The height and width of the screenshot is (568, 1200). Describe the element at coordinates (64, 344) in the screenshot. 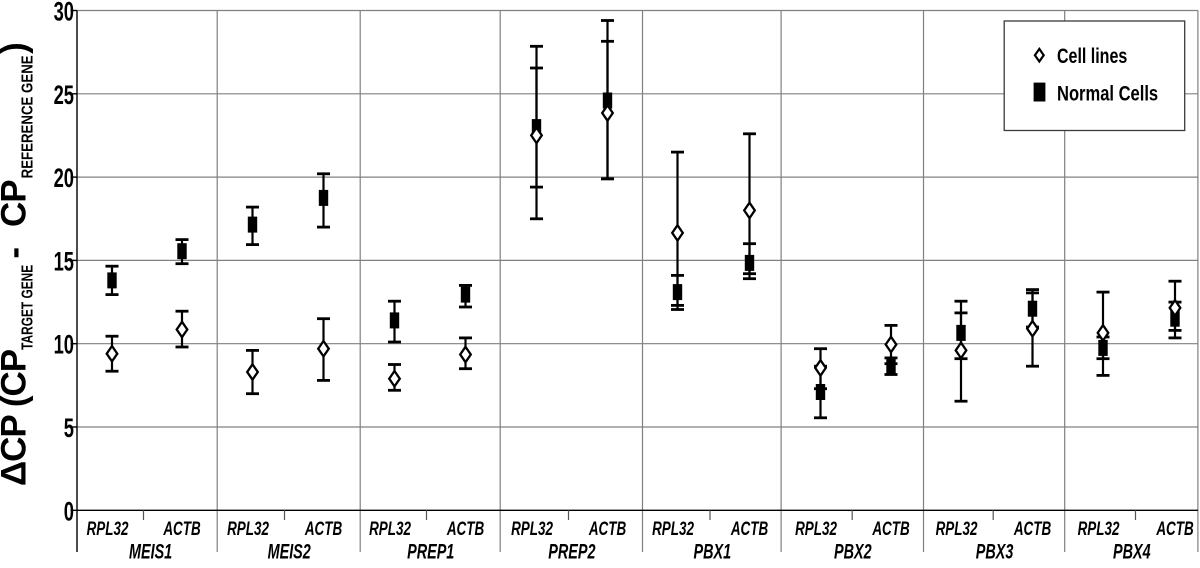

I see `svg-text: 10` at that location.